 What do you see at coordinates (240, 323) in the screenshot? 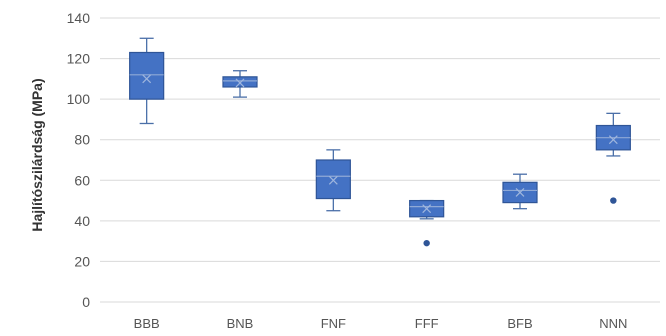
I see `x-tick-label: BNB` at bounding box center [240, 323].